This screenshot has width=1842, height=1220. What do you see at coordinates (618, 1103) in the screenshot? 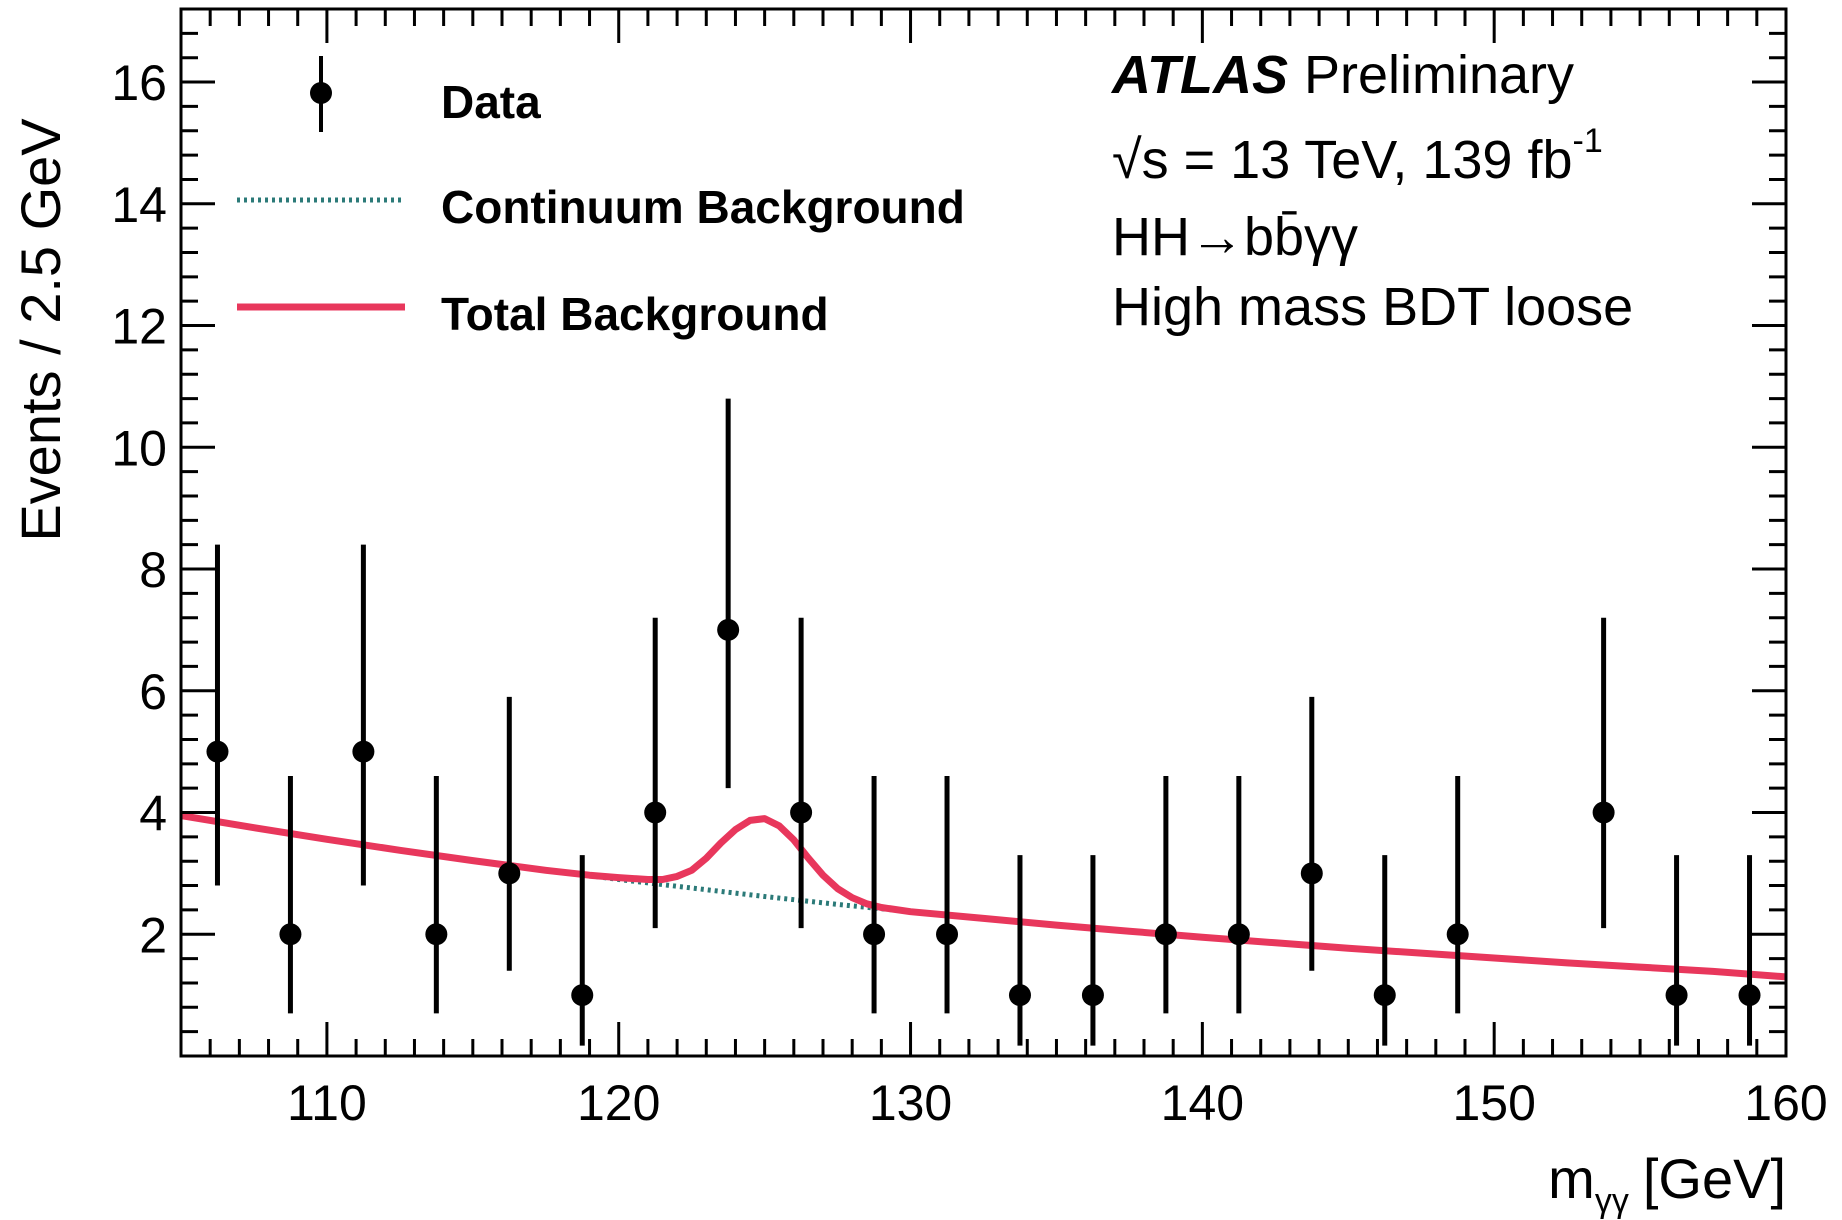
I see `x-tick-label: 120` at bounding box center [618, 1103].